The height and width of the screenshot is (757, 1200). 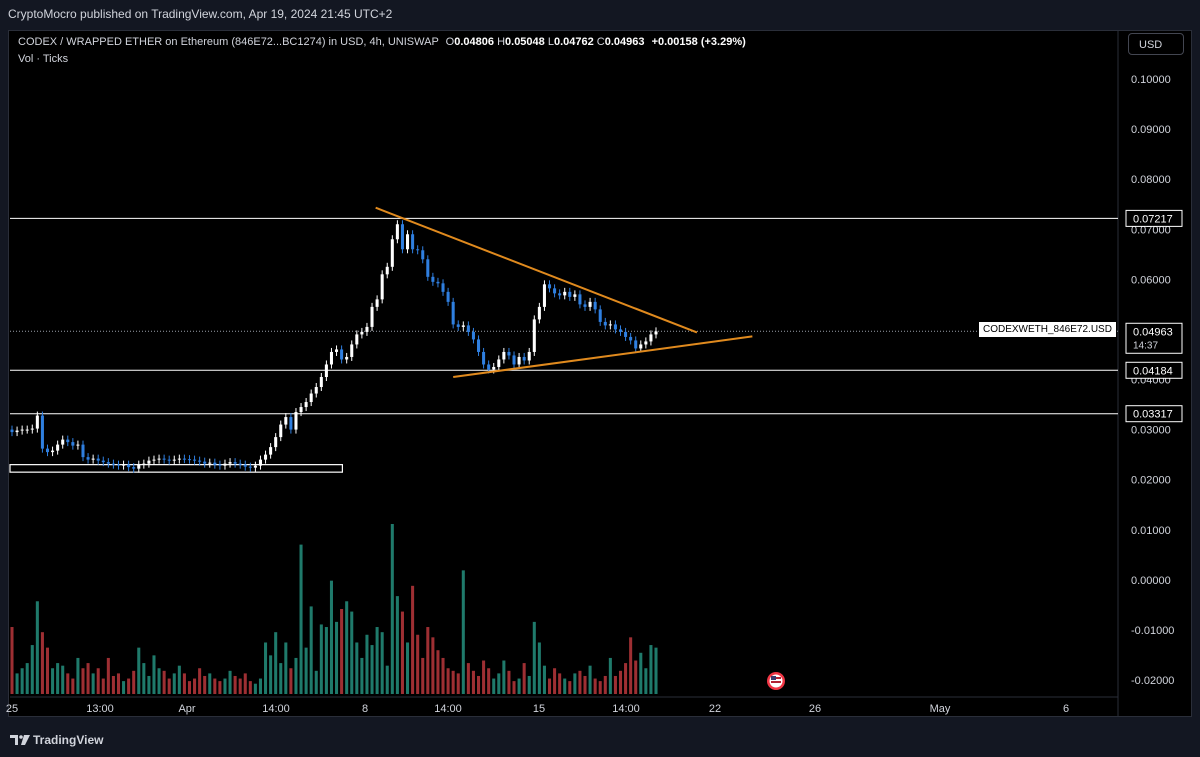 I want to click on y-tick-label: -0.01000, so click(x=1152, y=631).